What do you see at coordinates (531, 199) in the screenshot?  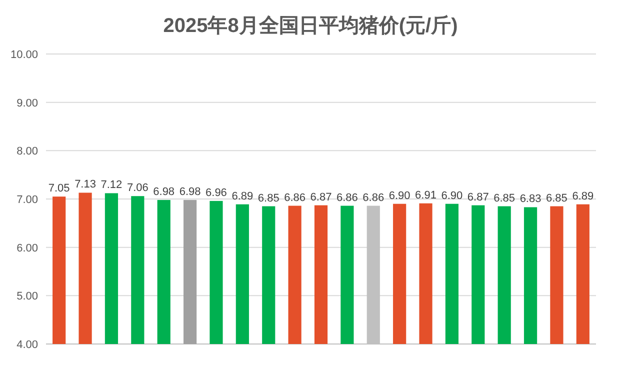 I see `data-label: 6.83` at bounding box center [531, 199].